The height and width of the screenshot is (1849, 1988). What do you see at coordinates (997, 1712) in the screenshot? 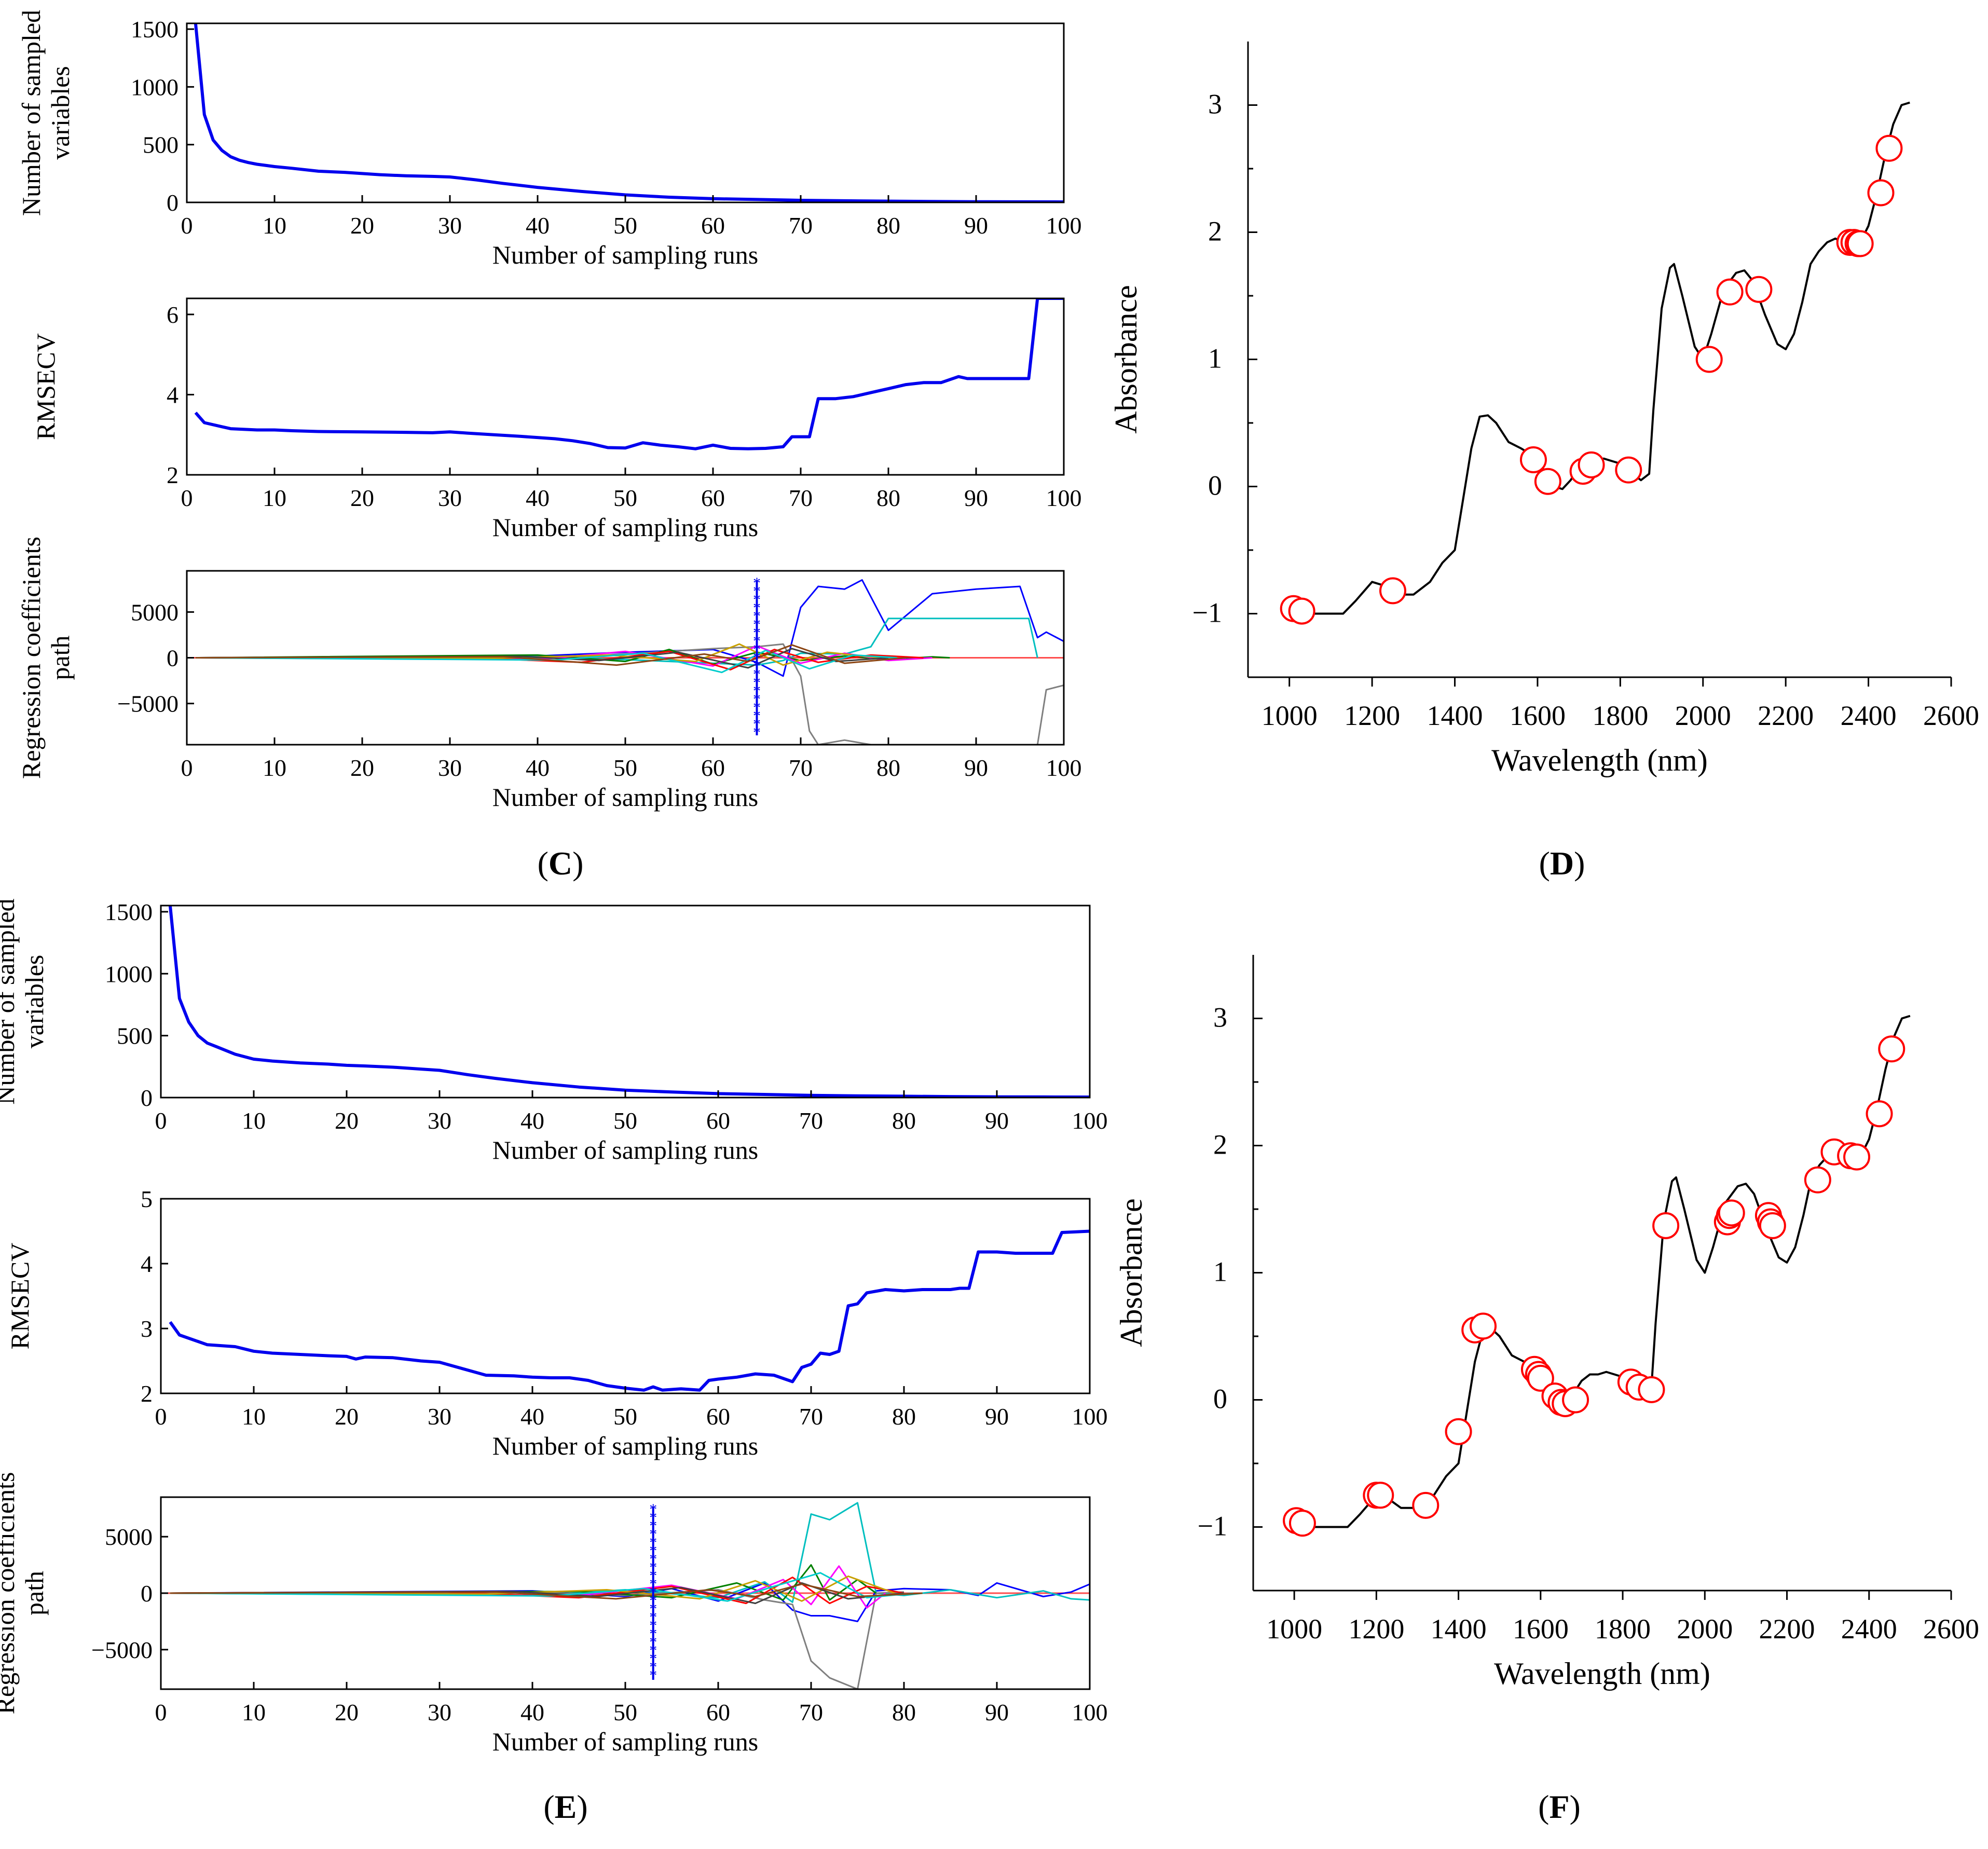
I see `x-tick-label: 90` at bounding box center [997, 1712].